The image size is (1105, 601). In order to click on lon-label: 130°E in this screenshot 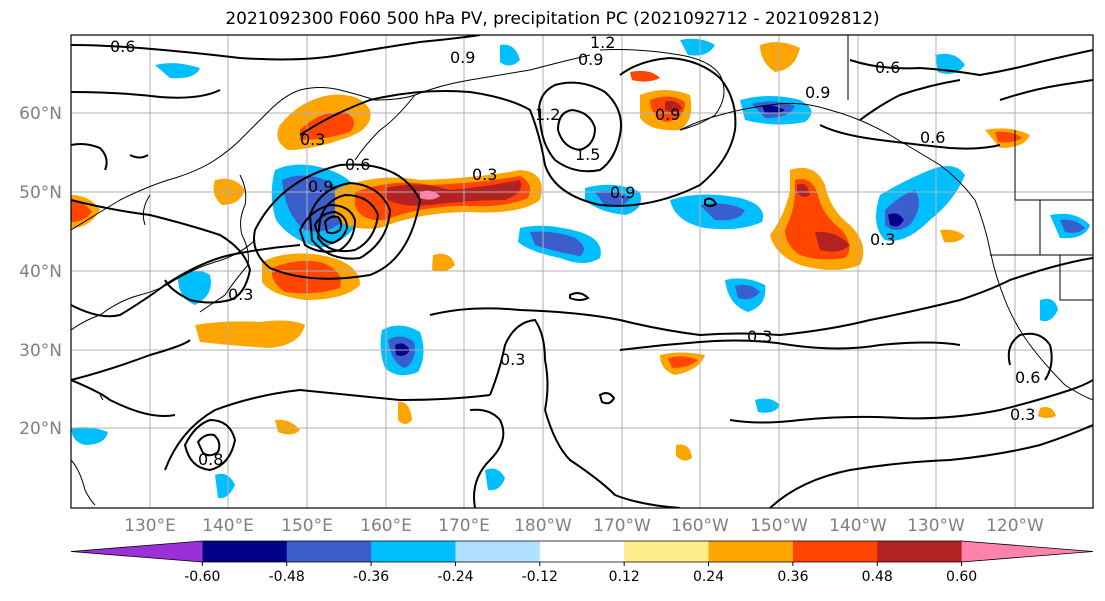, I will do `click(150, 526)`.